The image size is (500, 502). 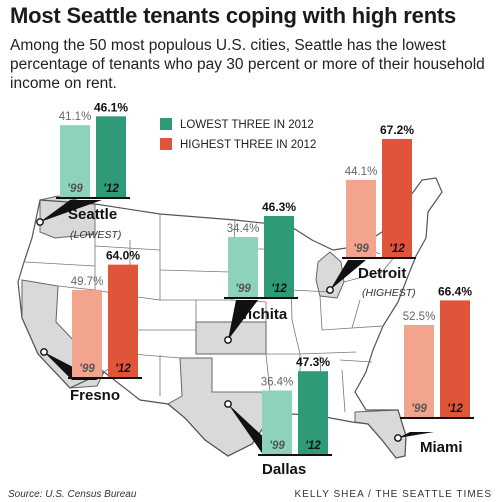 I want to click on legend-label-highest-three-in-2012: HIGHEST THREE IN 2012, so click(x=248, y=145).